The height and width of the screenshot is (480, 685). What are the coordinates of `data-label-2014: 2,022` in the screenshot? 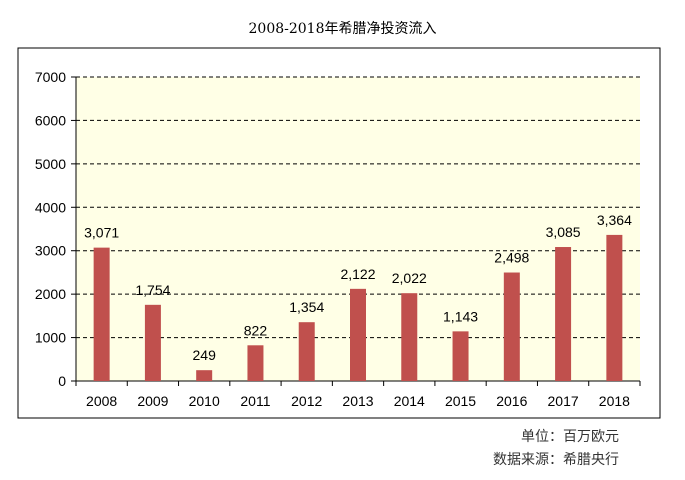 It's located at (409, 278).